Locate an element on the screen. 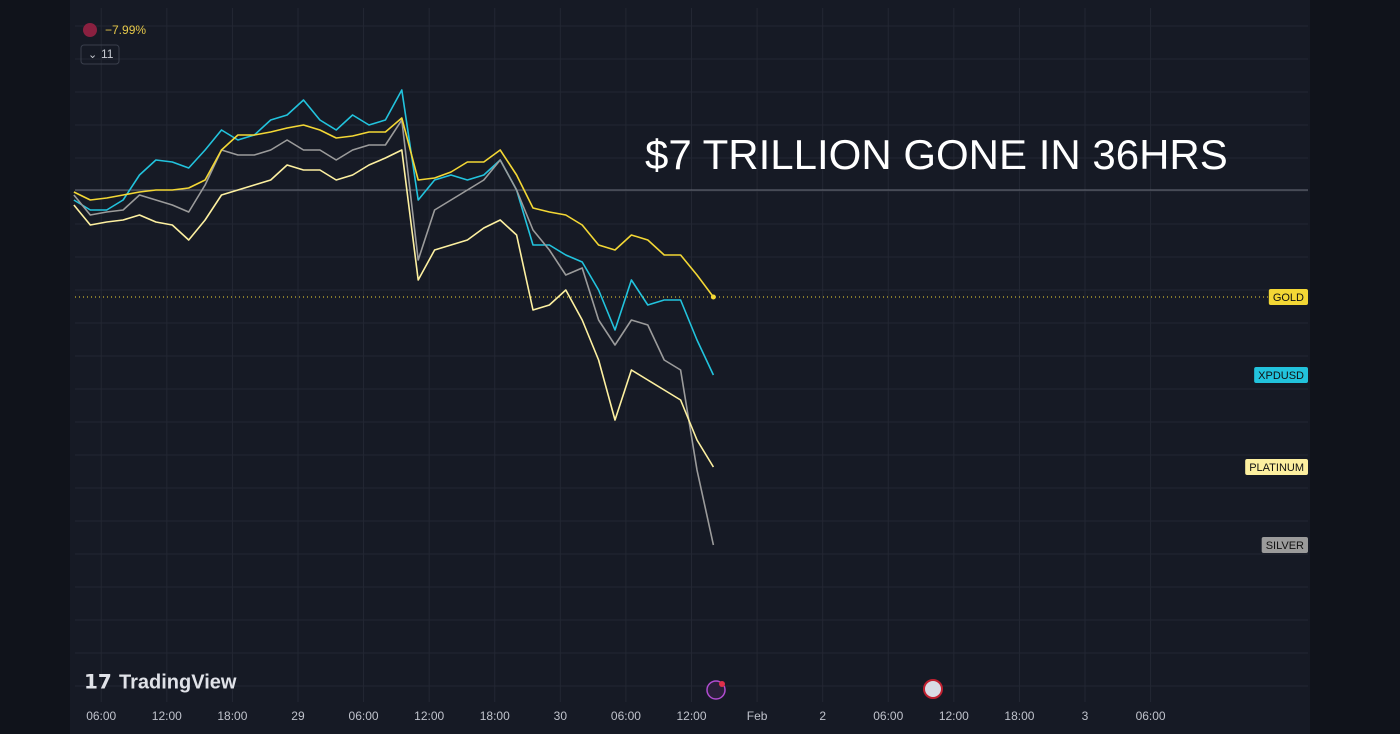 This screenshot has height=734, width=1400. last-point is located at coordinates (713, 297).